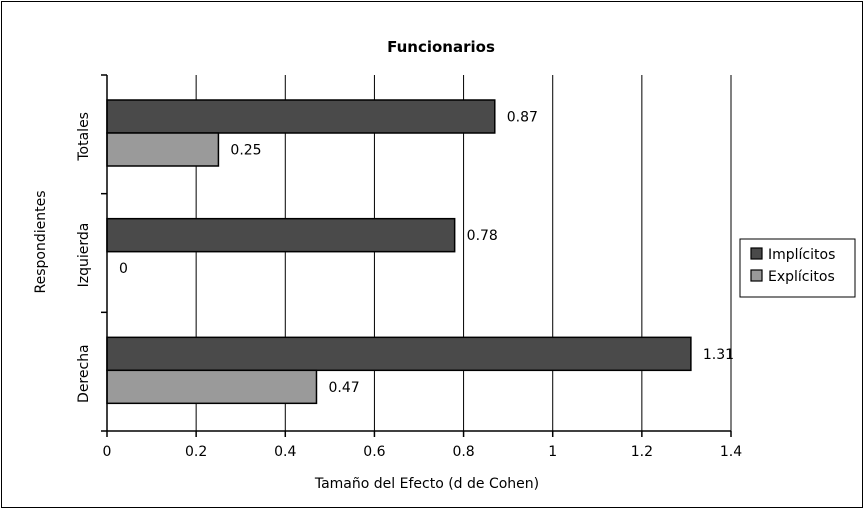 Image resolution: width=866 pixels, height=511 pixels. I want to click on x-tick-label-4: 0.8, so click(463, 452).